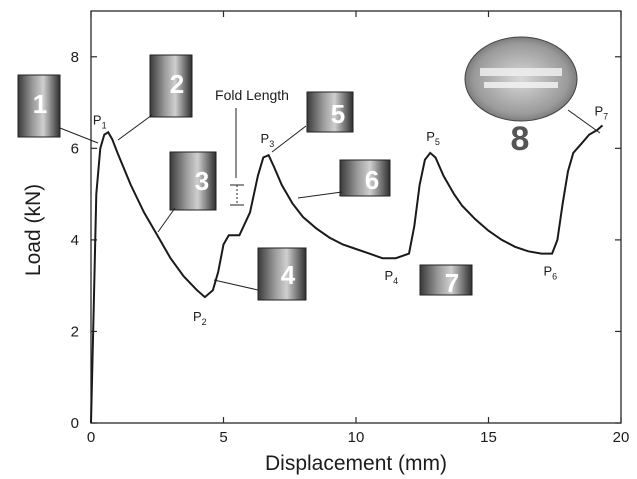  I want to click on y-tick-label: 4, so click(75, 240).